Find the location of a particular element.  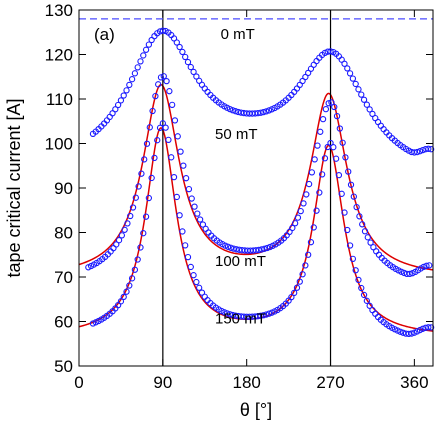

annotation-label: 100 mT is located at coordinates (240, 261).